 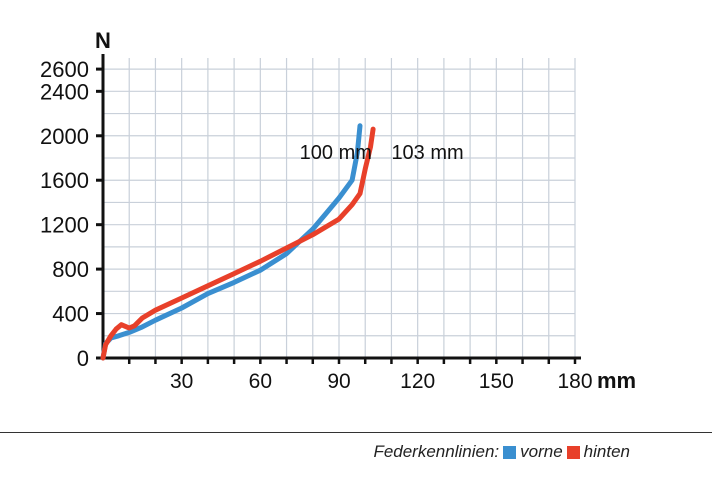 I want to click on y-tick-label: 2600, so click(x=64, y=69).